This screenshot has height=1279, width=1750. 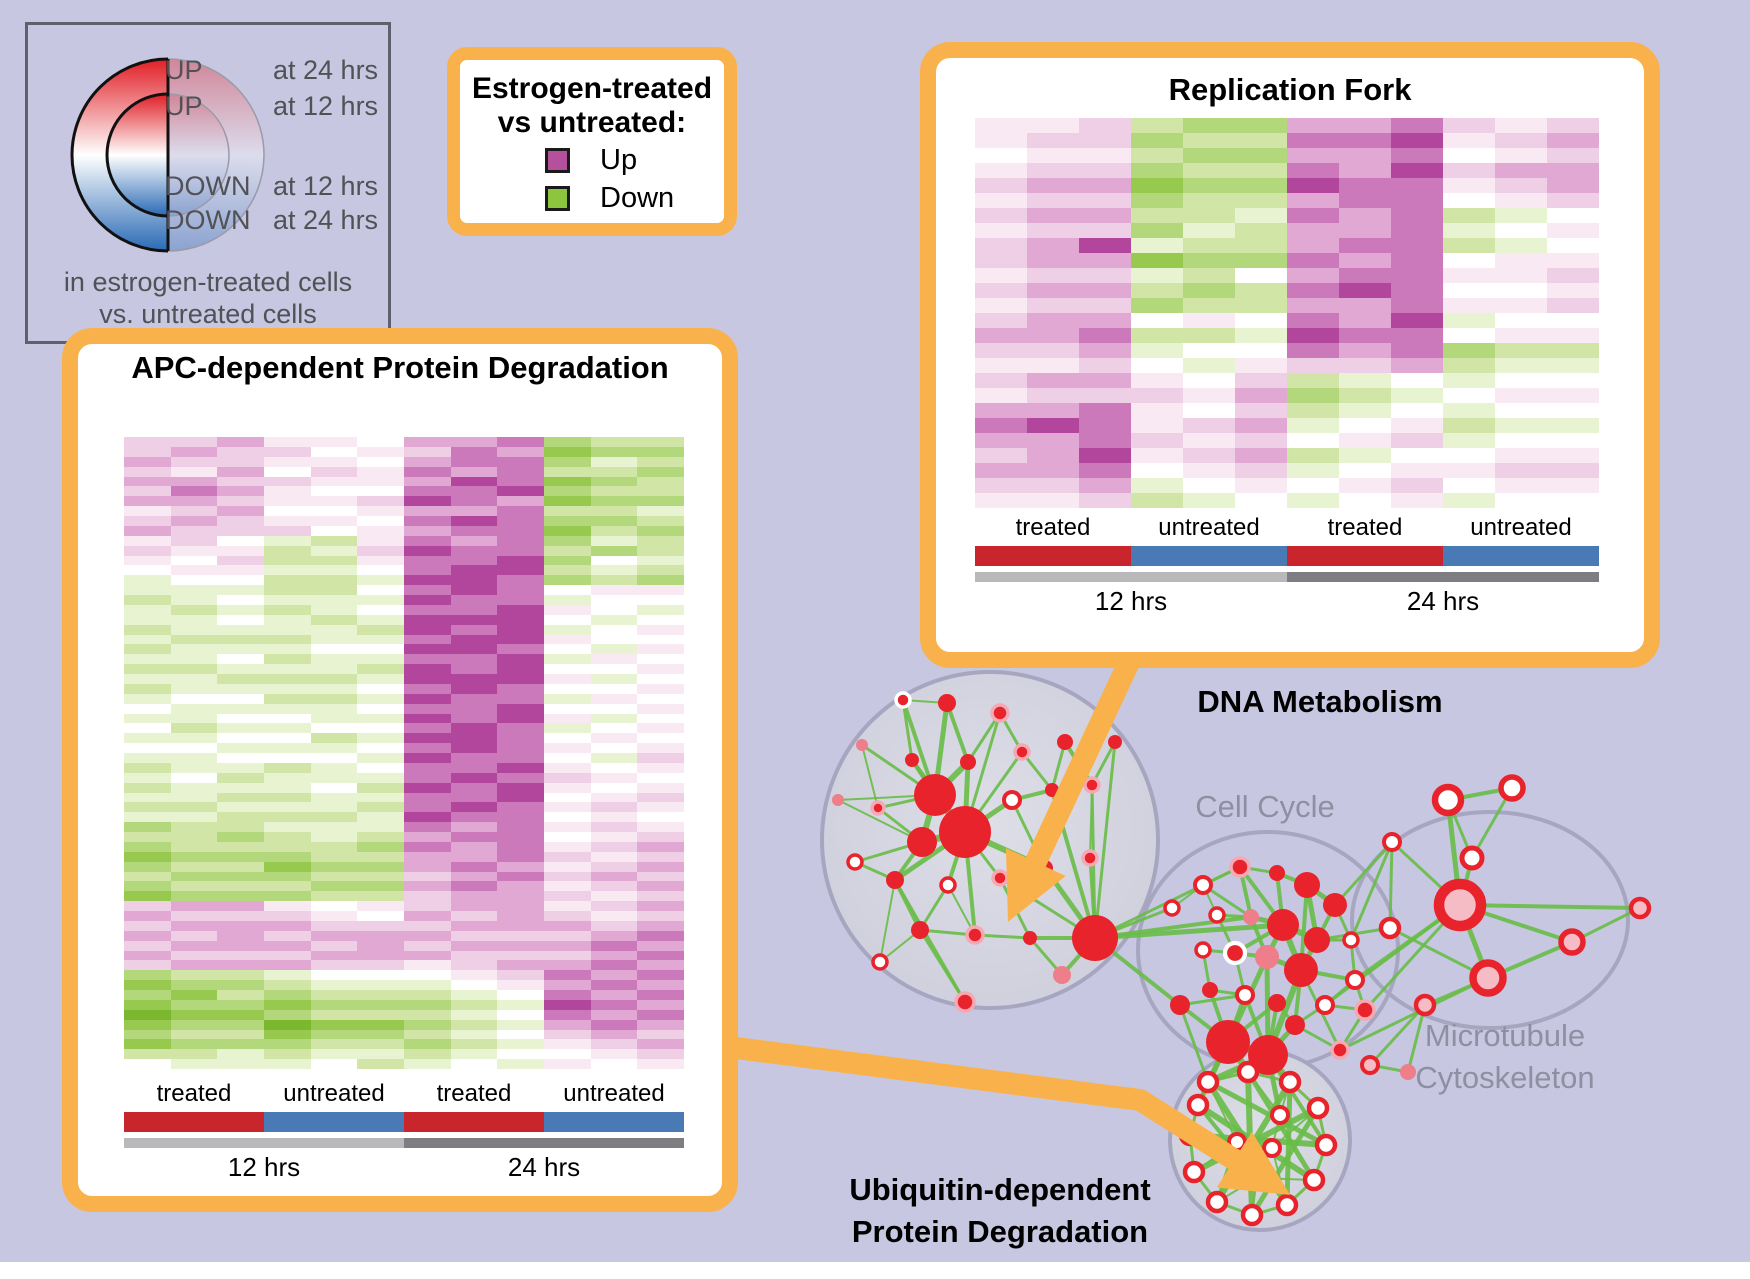 What do you see at coordinates (184, 70) in the screenshot?
I see `ring-direction-up24: UP` at bounding box center [184, 70].